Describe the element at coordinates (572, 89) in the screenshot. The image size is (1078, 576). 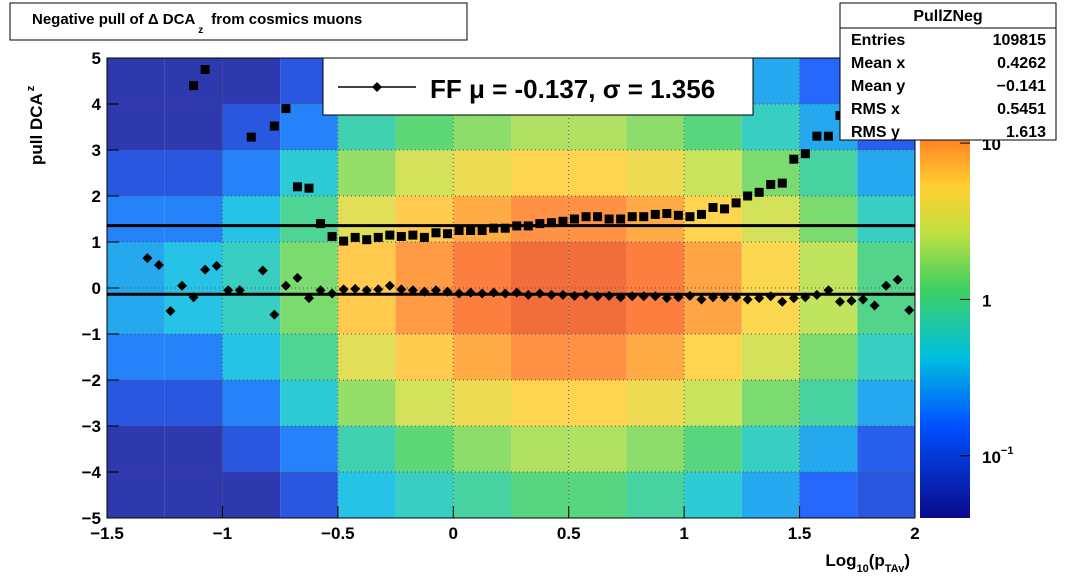
I see `legend-text: FF μ = -0.137, σ = 1.356` at that location.